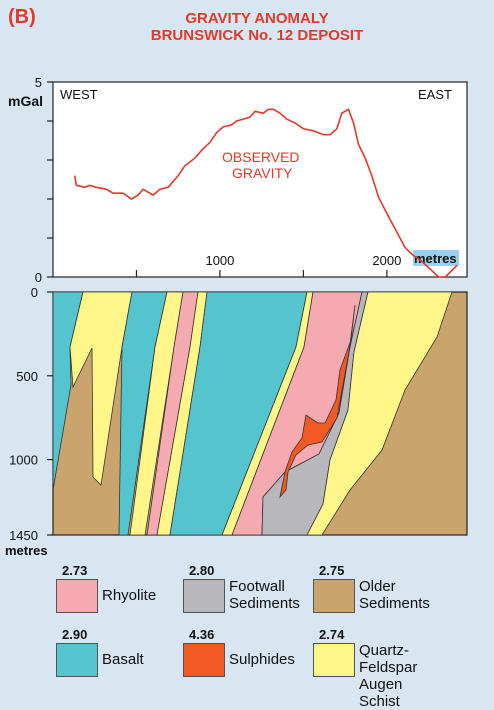 This screenshot has width=494, height=710. What do you see at coordinates (386, 260) in the screenshot?
I see `x-tick-label-2000: 2000` at bounding box center [386, 260].